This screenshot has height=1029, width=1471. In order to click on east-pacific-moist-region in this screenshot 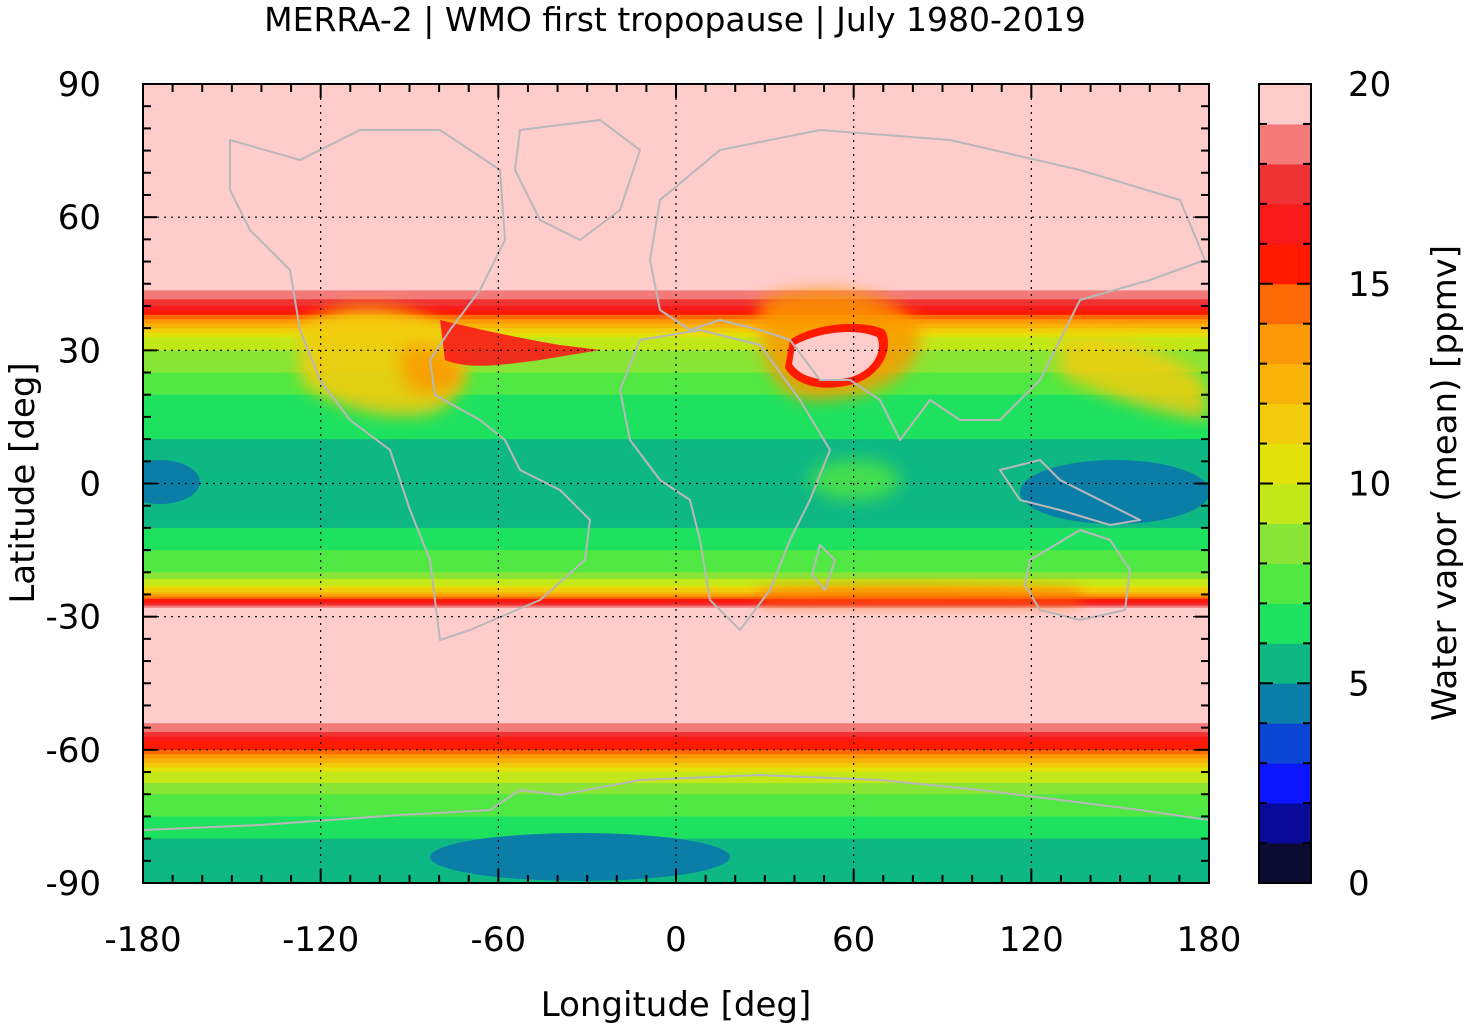, I will do `click(1134, 378)`.